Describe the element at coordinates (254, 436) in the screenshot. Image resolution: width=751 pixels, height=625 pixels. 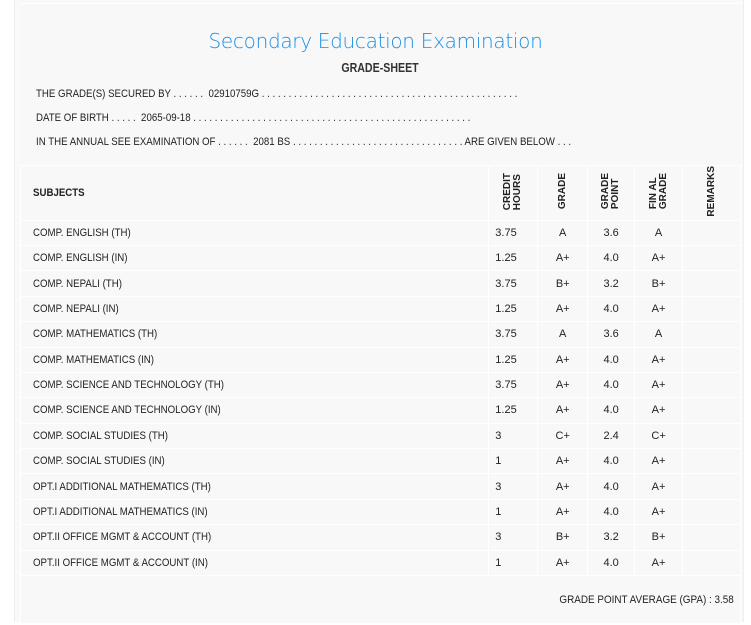
I see `subject-cell: COMP. SOCIAL STUDIES (TH)` at that location.